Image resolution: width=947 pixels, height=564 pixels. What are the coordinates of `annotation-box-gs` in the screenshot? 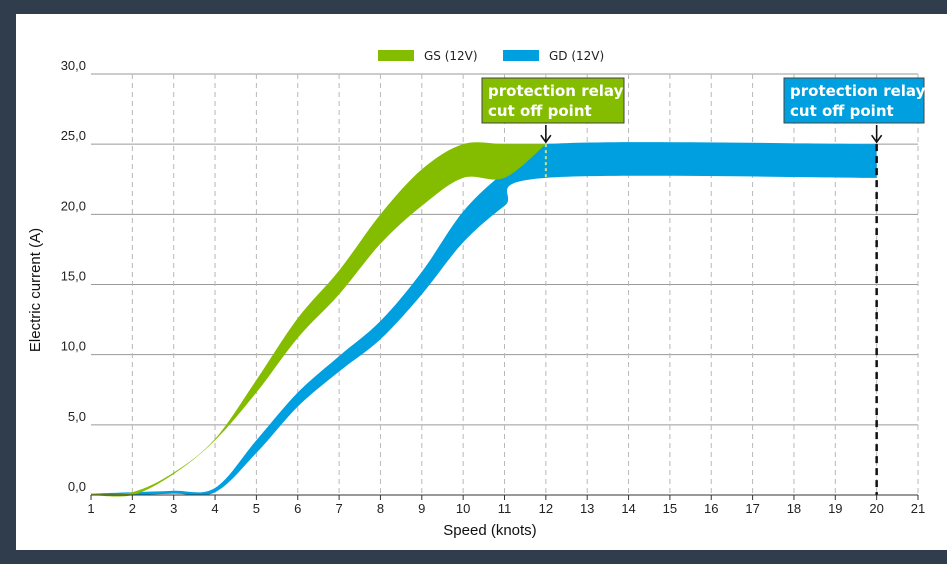 It's located at (553, 100).